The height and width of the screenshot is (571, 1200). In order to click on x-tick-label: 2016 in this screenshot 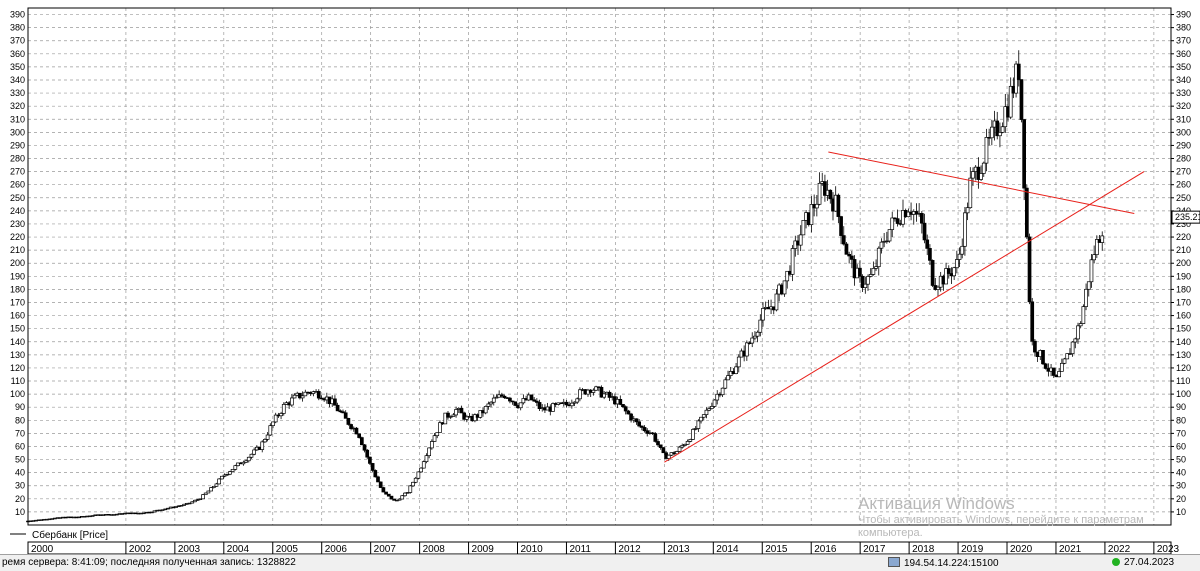, I will do `click(825, 549)`.